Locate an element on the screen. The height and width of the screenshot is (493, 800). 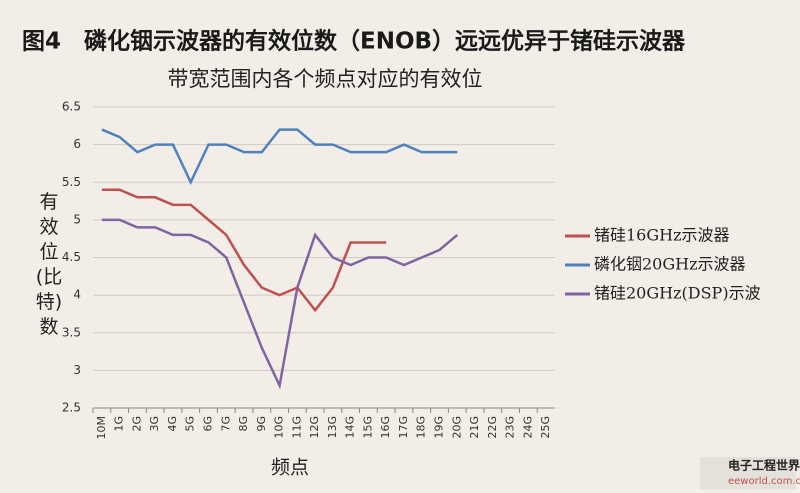
y-tick-label: 5 is located at coordinates (77, 219).